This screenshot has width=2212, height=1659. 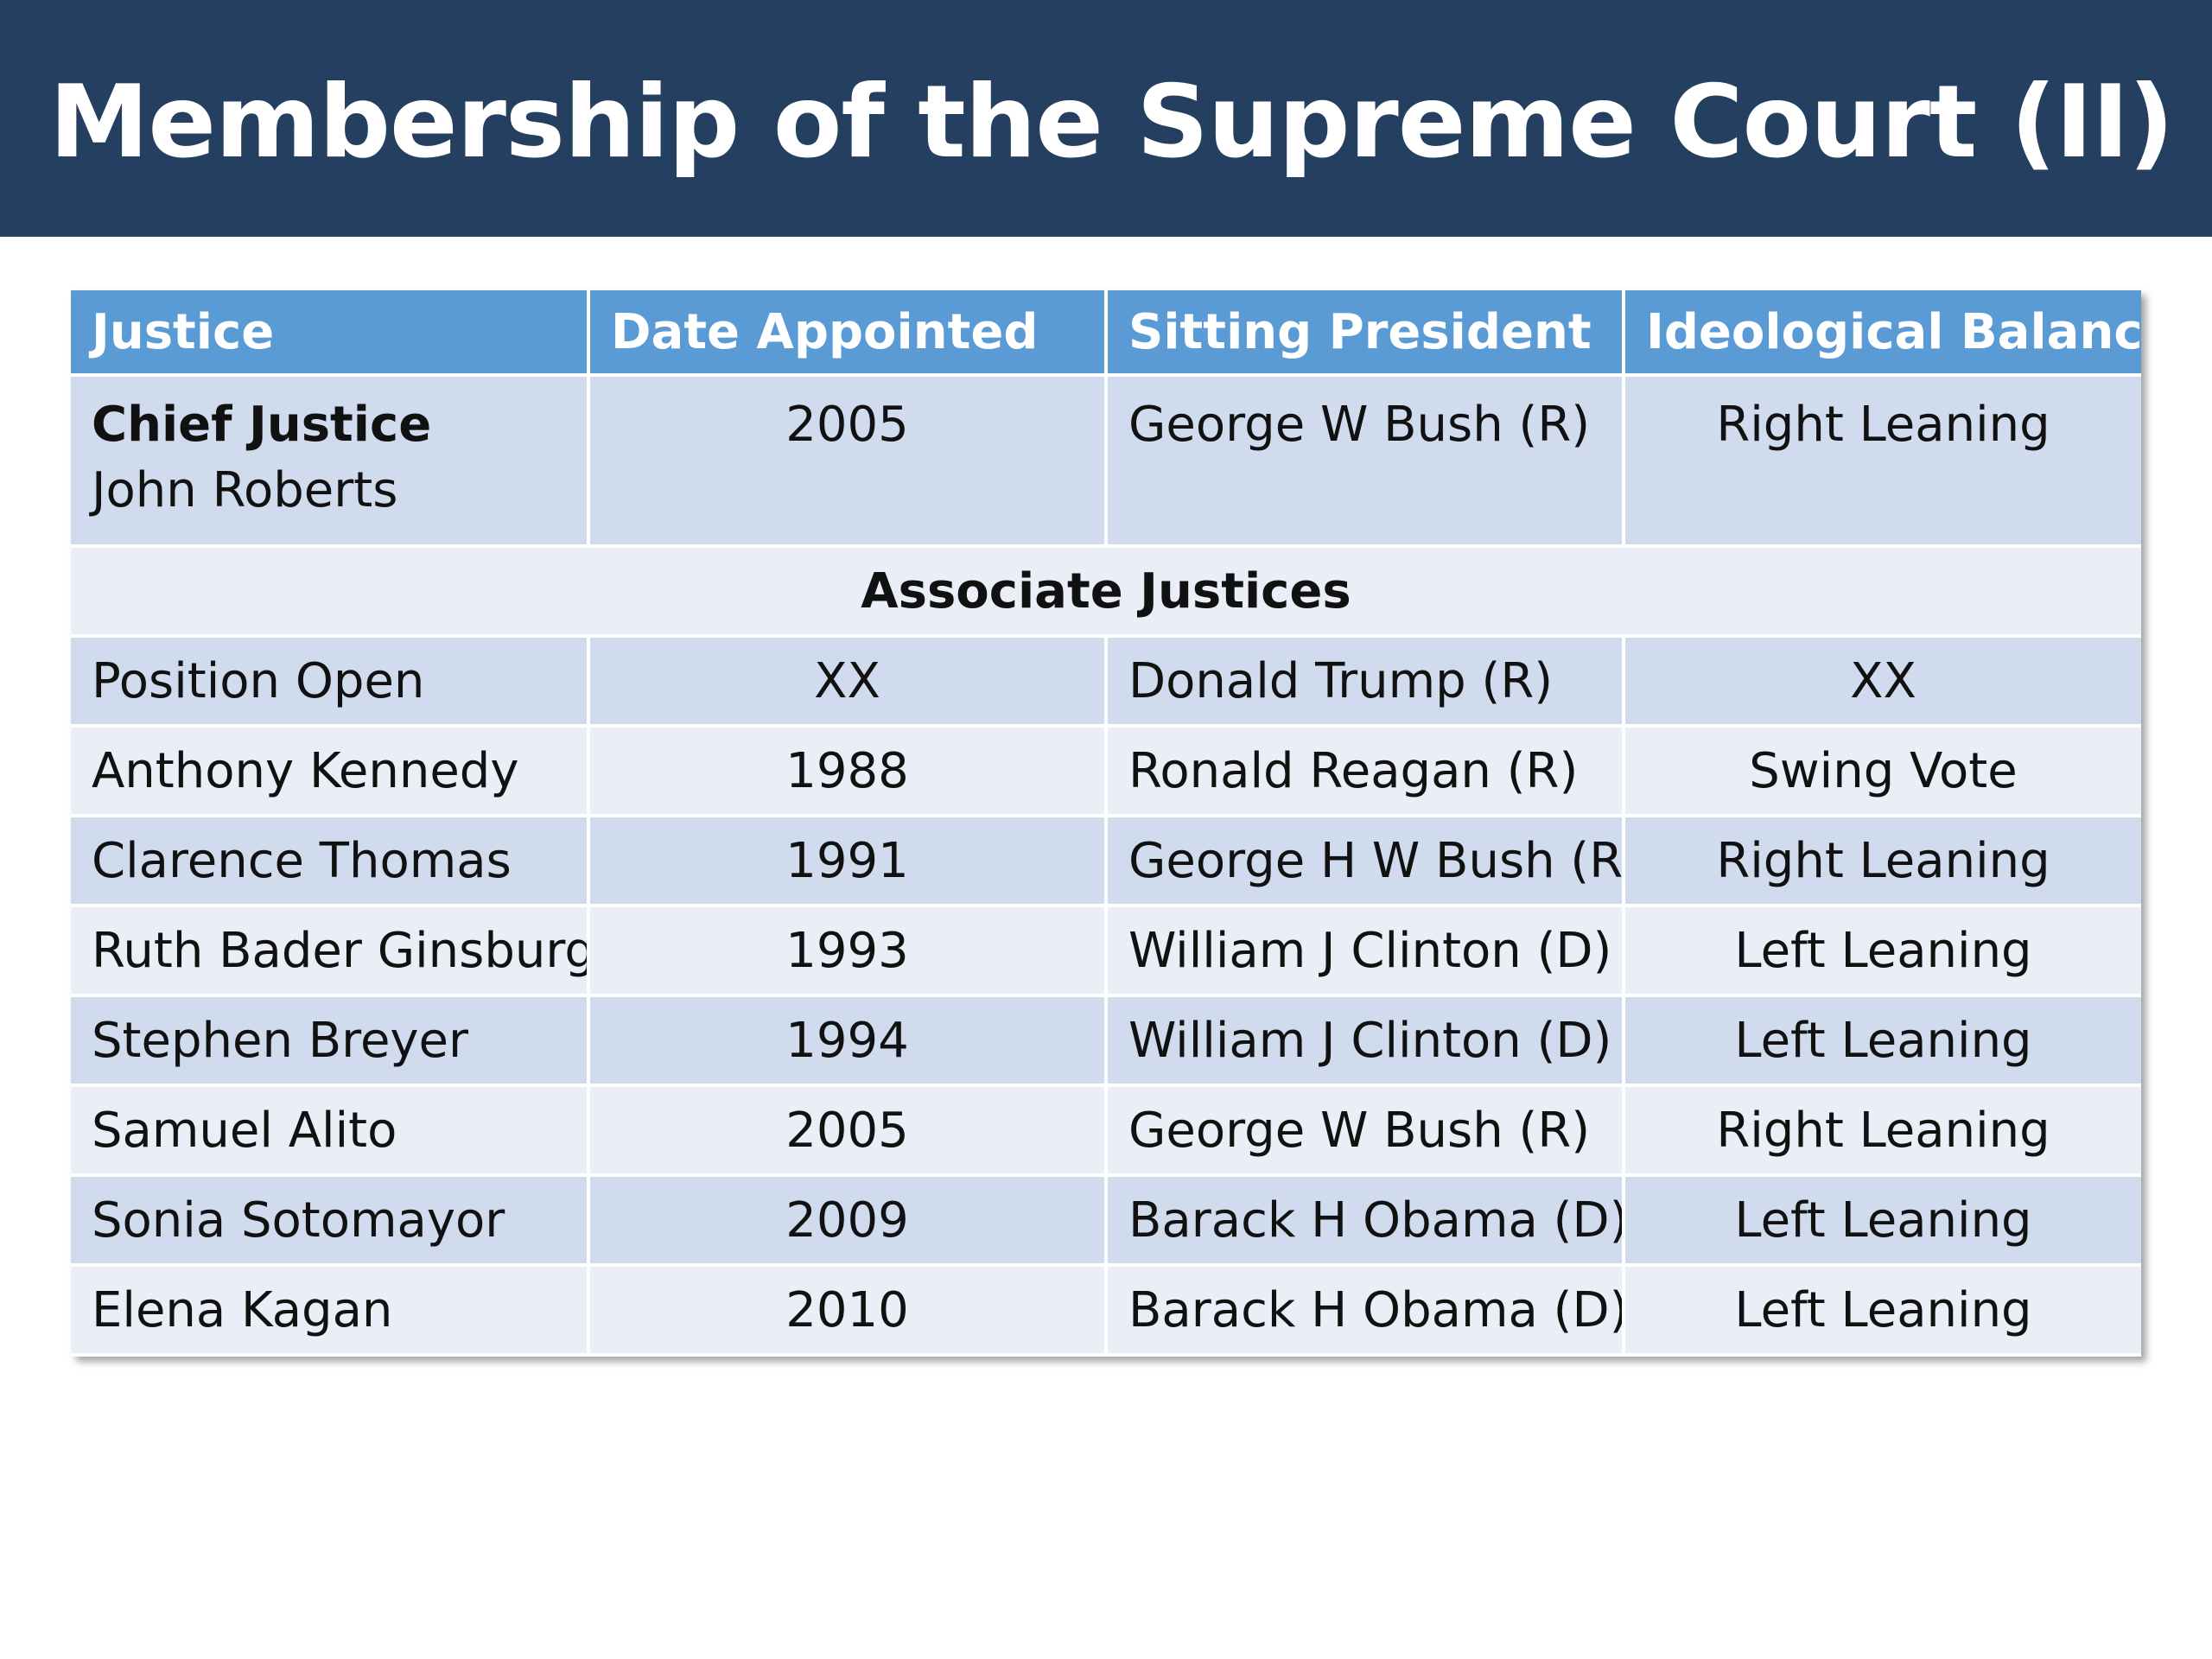 I want to click on date-appointed-cell: 1988, so click(x=848, y=771).